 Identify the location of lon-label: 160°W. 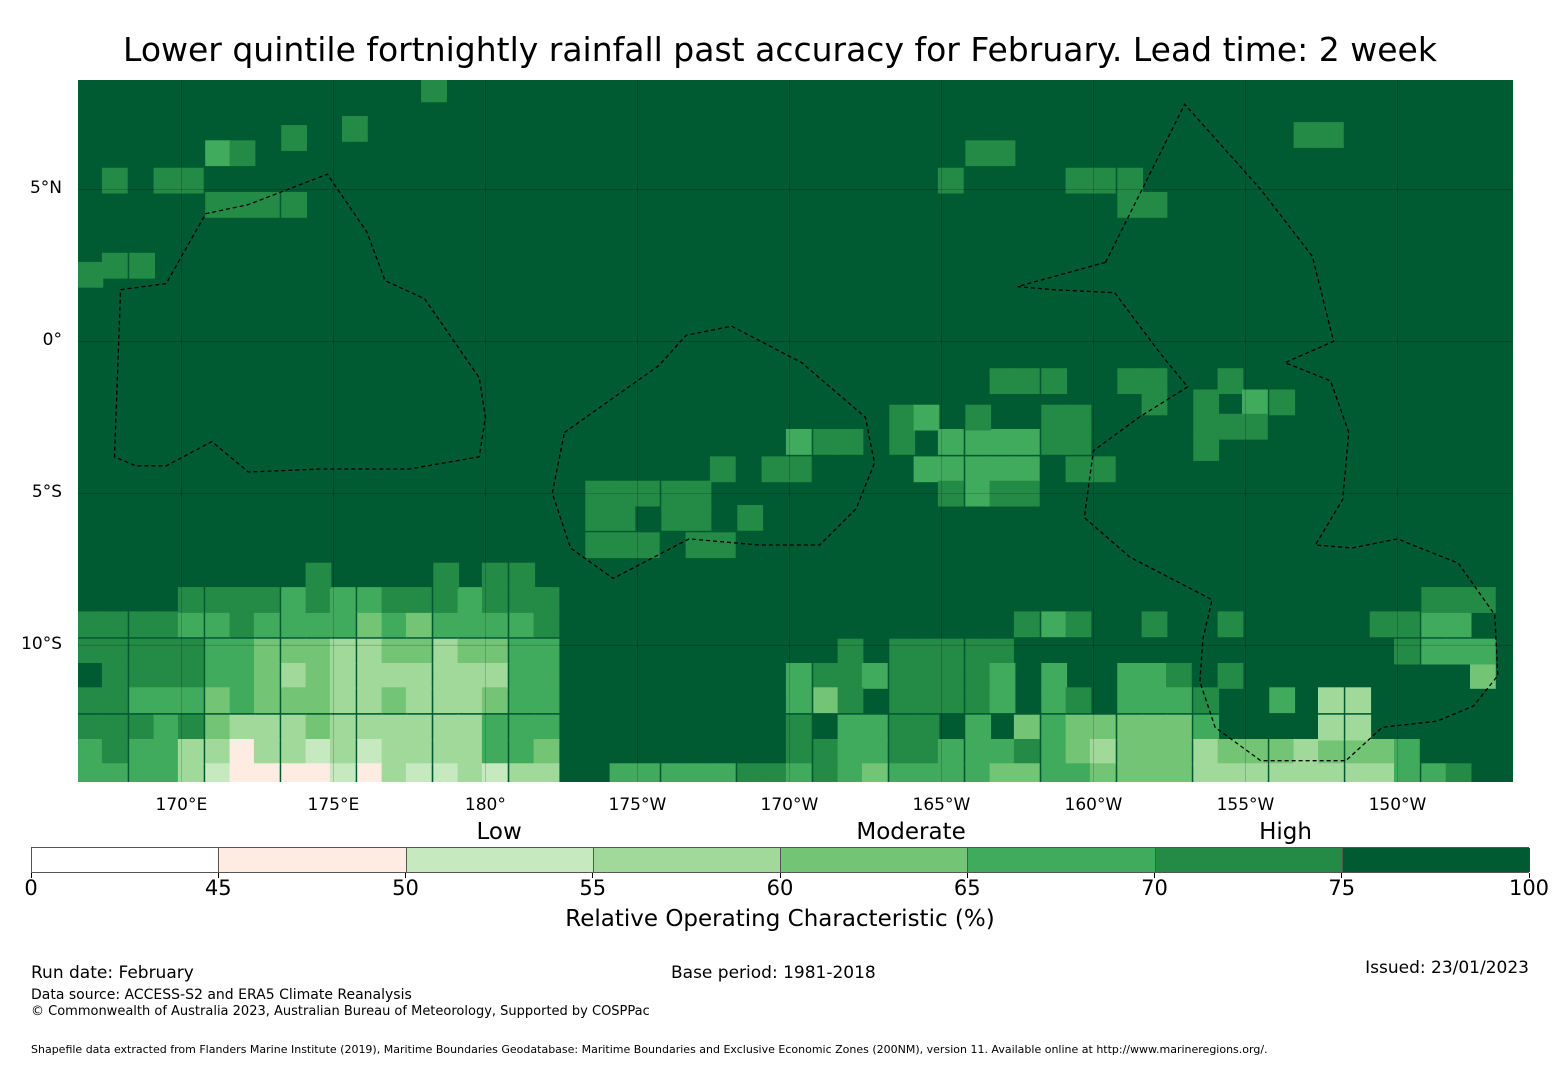
(1093, 805).